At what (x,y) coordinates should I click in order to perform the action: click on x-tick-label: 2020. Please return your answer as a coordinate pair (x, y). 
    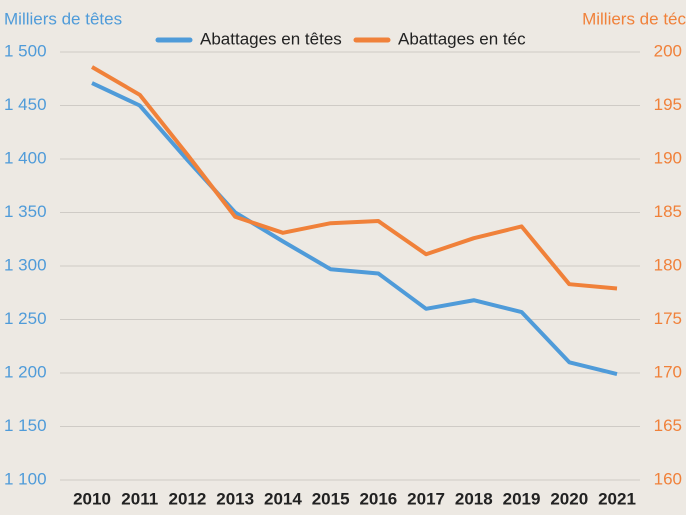
    Looking at the image, I should click on (569, 498).